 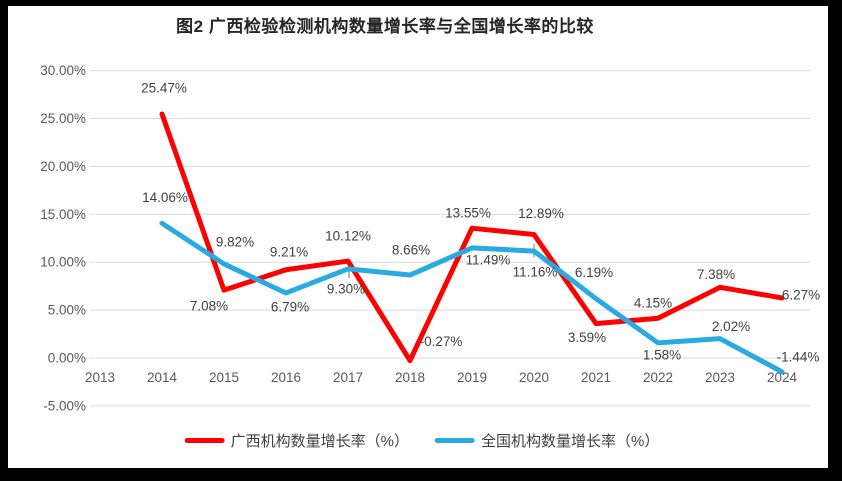 I want to click on national-data-label: 8.66%, so click(x=411, y=250).